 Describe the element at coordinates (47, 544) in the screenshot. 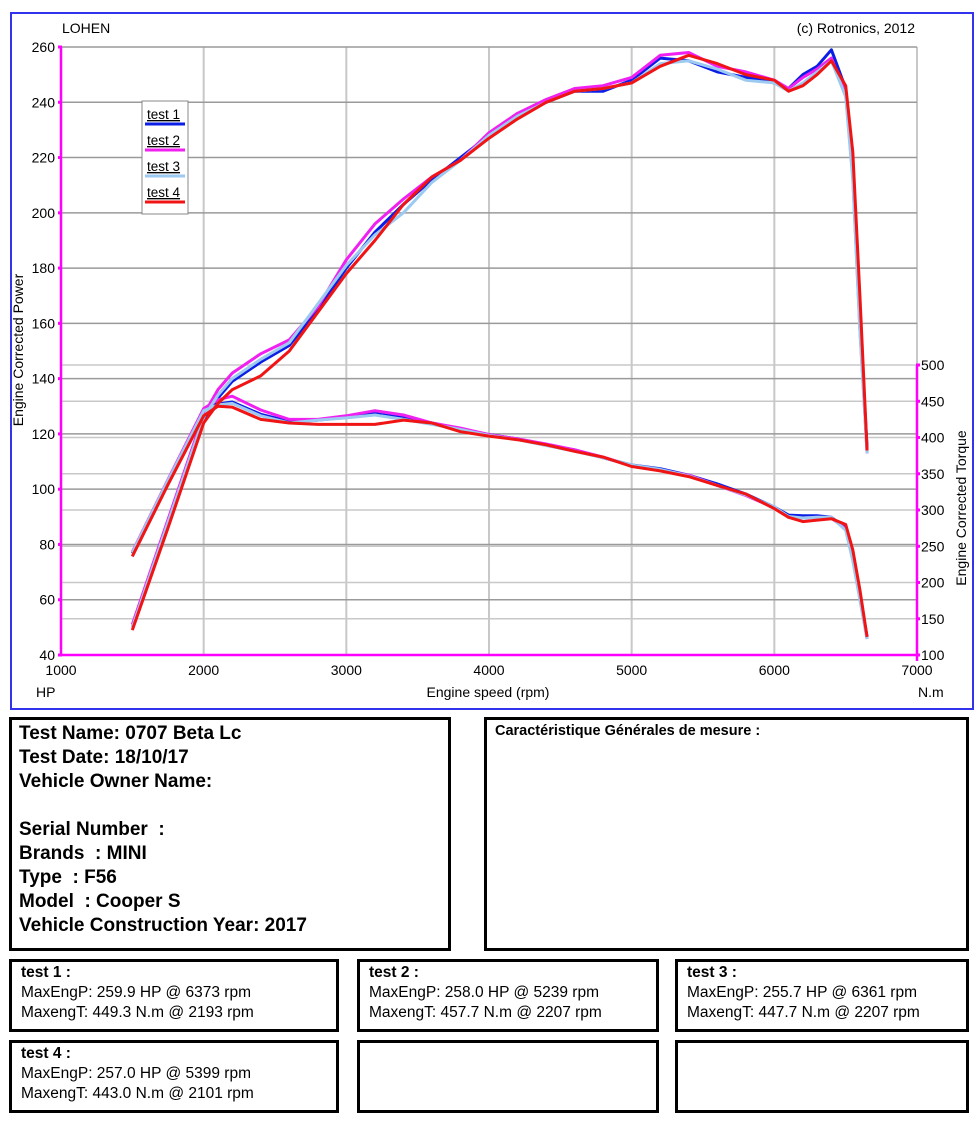

I see `y-tick-label-left: 80` at that location.